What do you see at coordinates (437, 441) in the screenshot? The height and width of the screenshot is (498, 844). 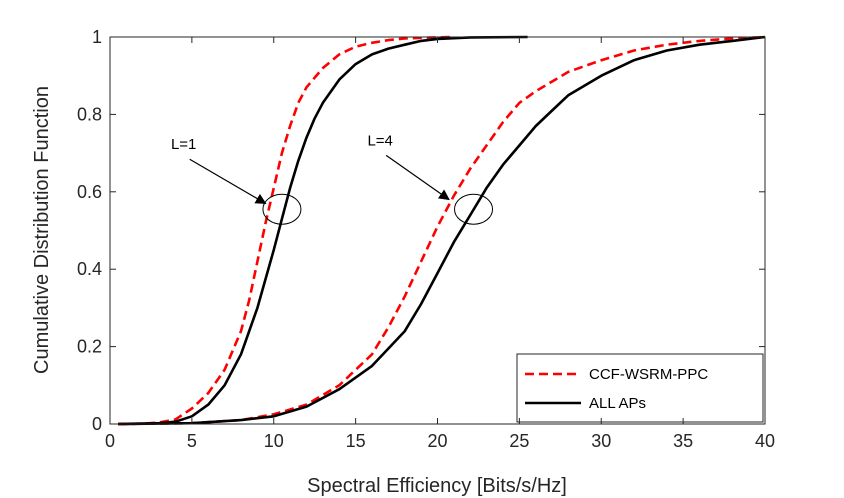 I see `x-tick-label: 20` at bounding box center [437, 441].